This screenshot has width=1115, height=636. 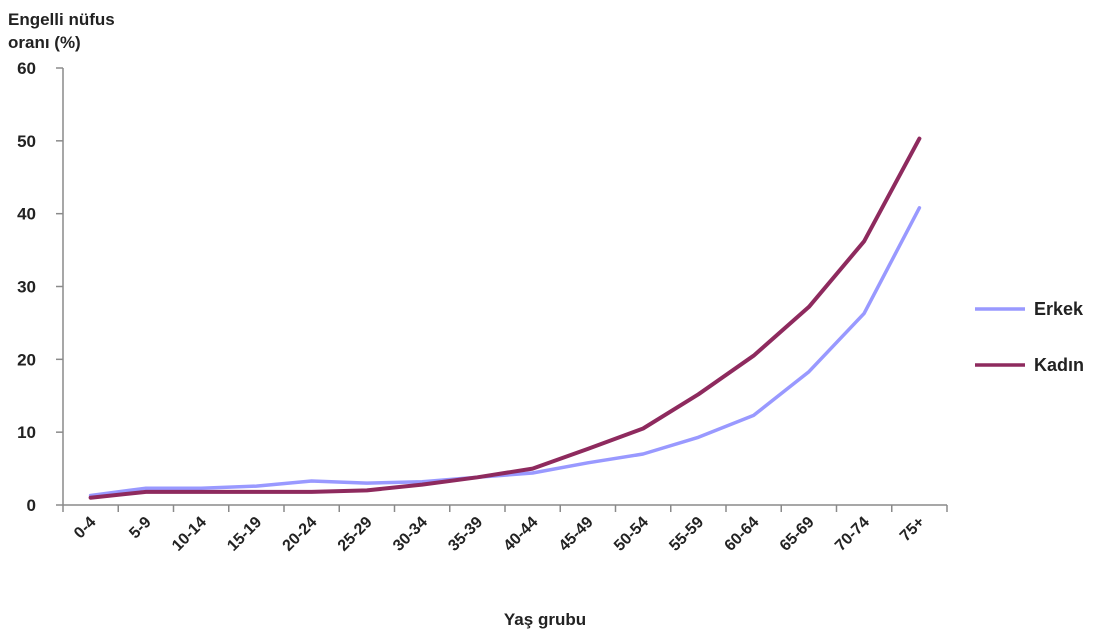 What do you see at coordinates (797, 534) in the screenshot?
I see `x-tick-label: 65-69` at bounding box center [797, 534].